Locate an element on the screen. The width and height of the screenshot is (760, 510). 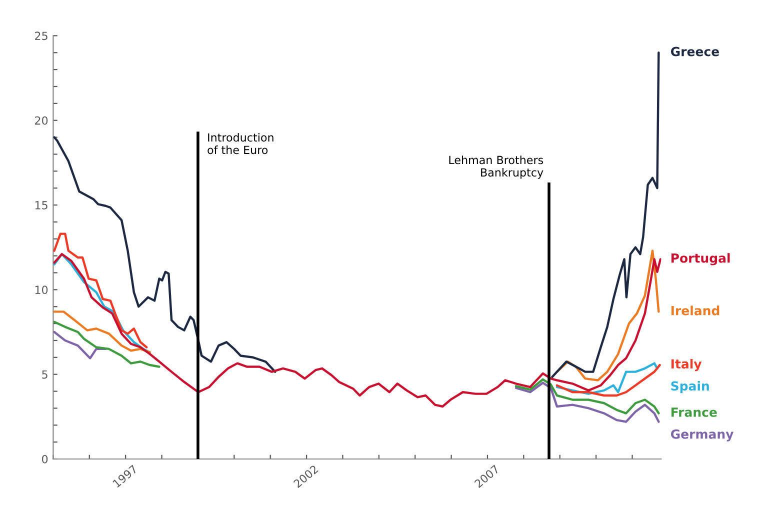
series-label: Portugal is located at coordinates (700, 259).